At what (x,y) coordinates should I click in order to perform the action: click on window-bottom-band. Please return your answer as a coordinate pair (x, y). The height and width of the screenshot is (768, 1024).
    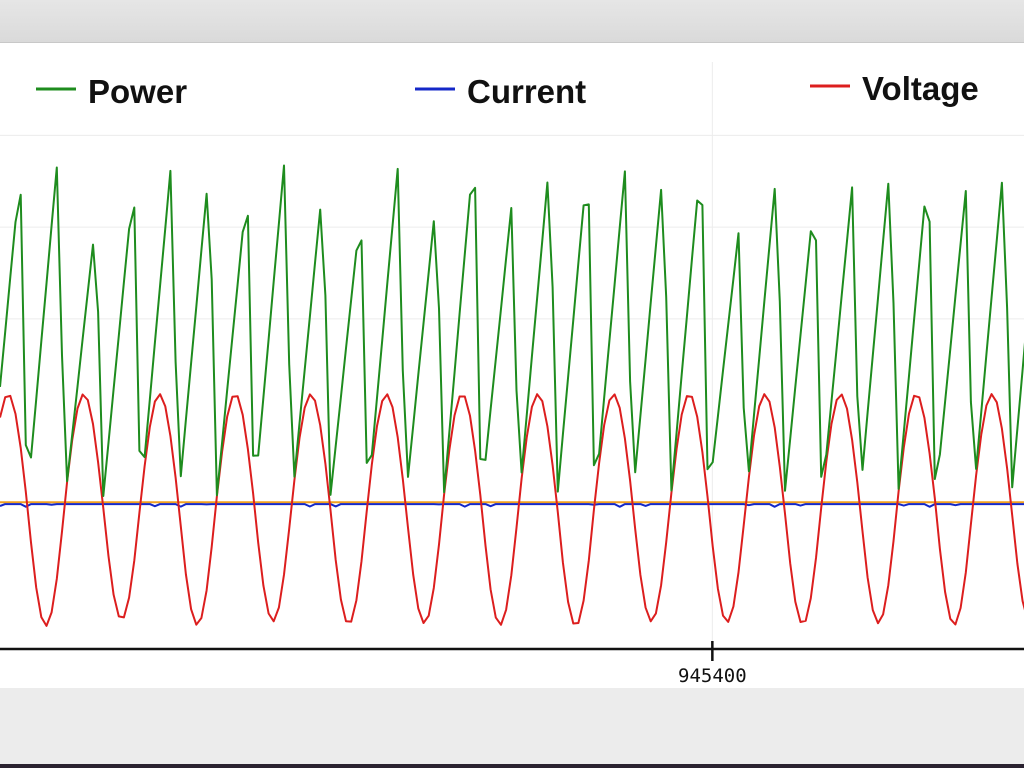
    Looking at the image, I should click on (512, 728).